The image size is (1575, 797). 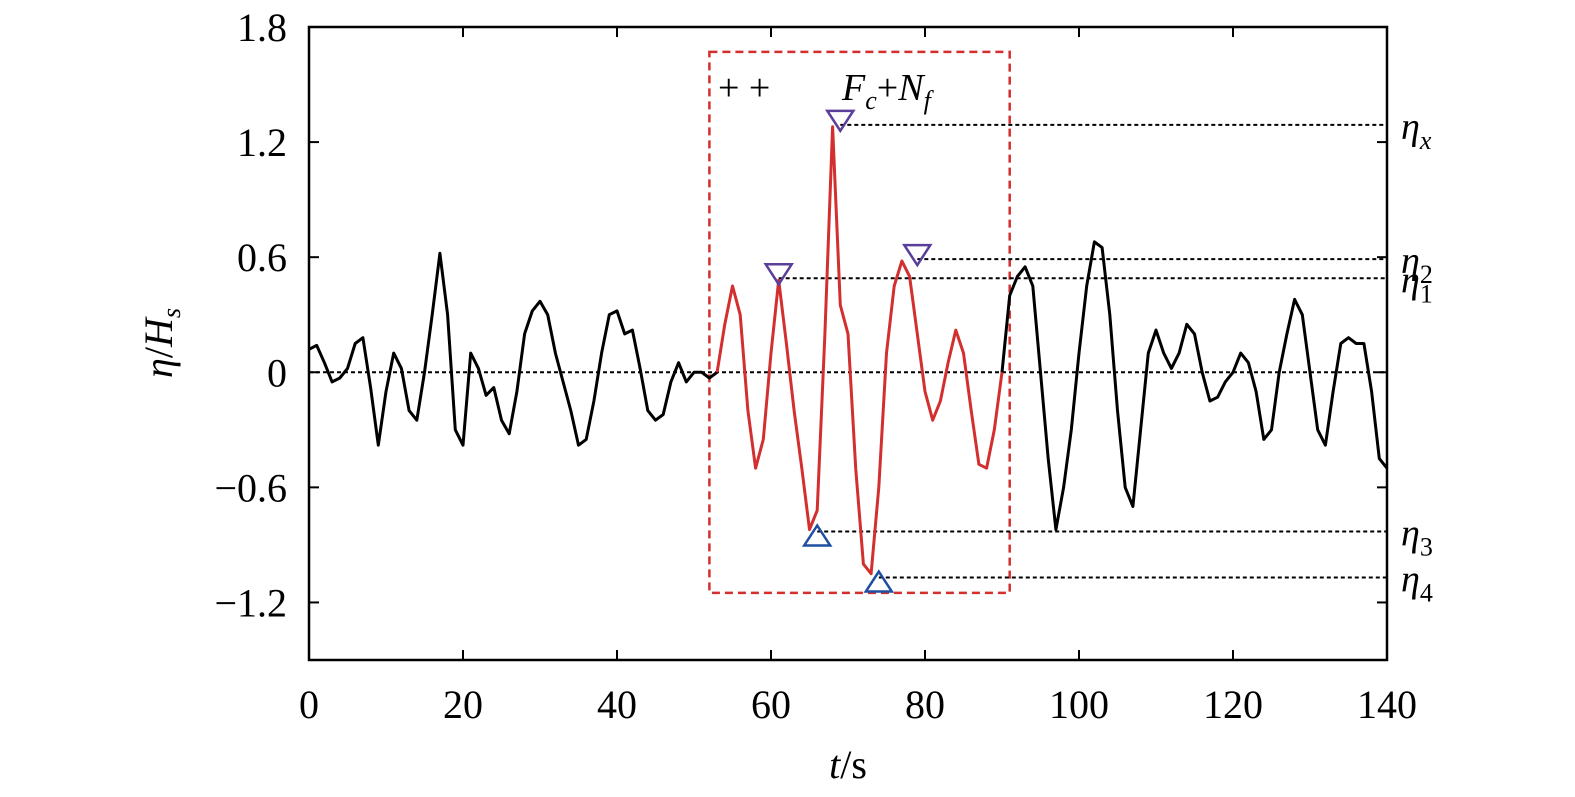 What do you see at coordinates (262, 142) in the screenshot?
I see `y-tick-label: 1.2` at bounding box center [262, 142].